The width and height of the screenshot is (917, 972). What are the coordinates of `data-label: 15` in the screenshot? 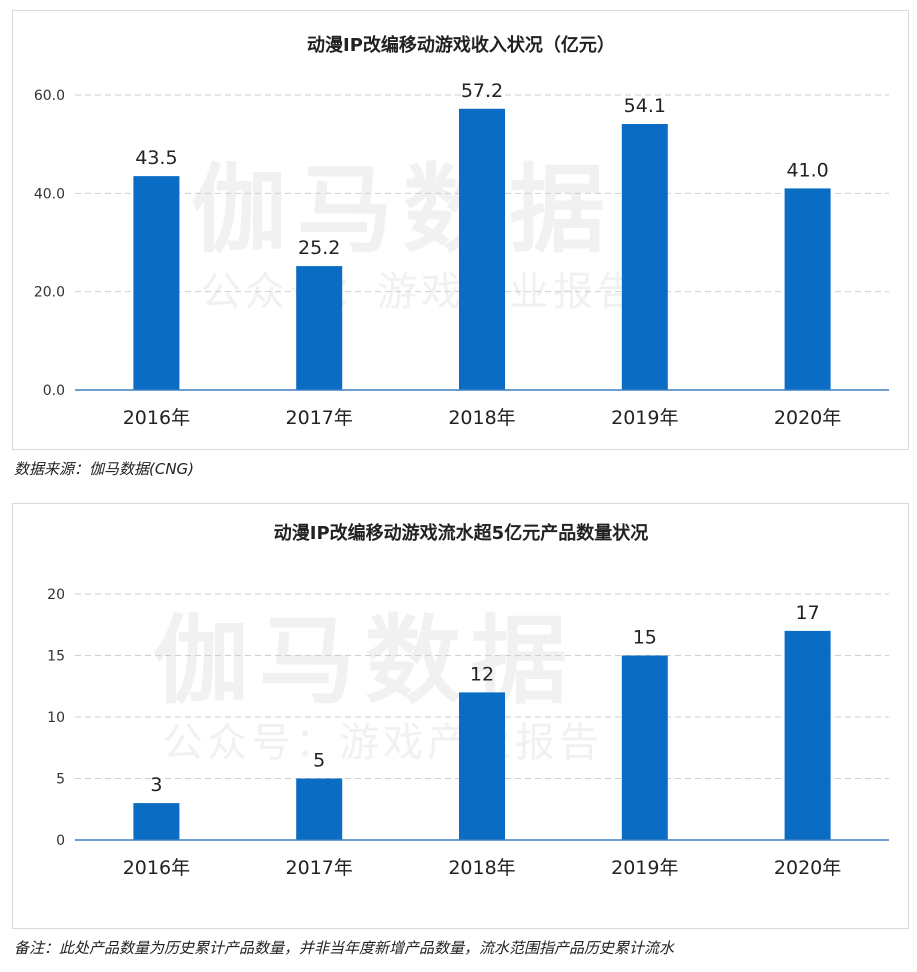 It's located at (645, 638).